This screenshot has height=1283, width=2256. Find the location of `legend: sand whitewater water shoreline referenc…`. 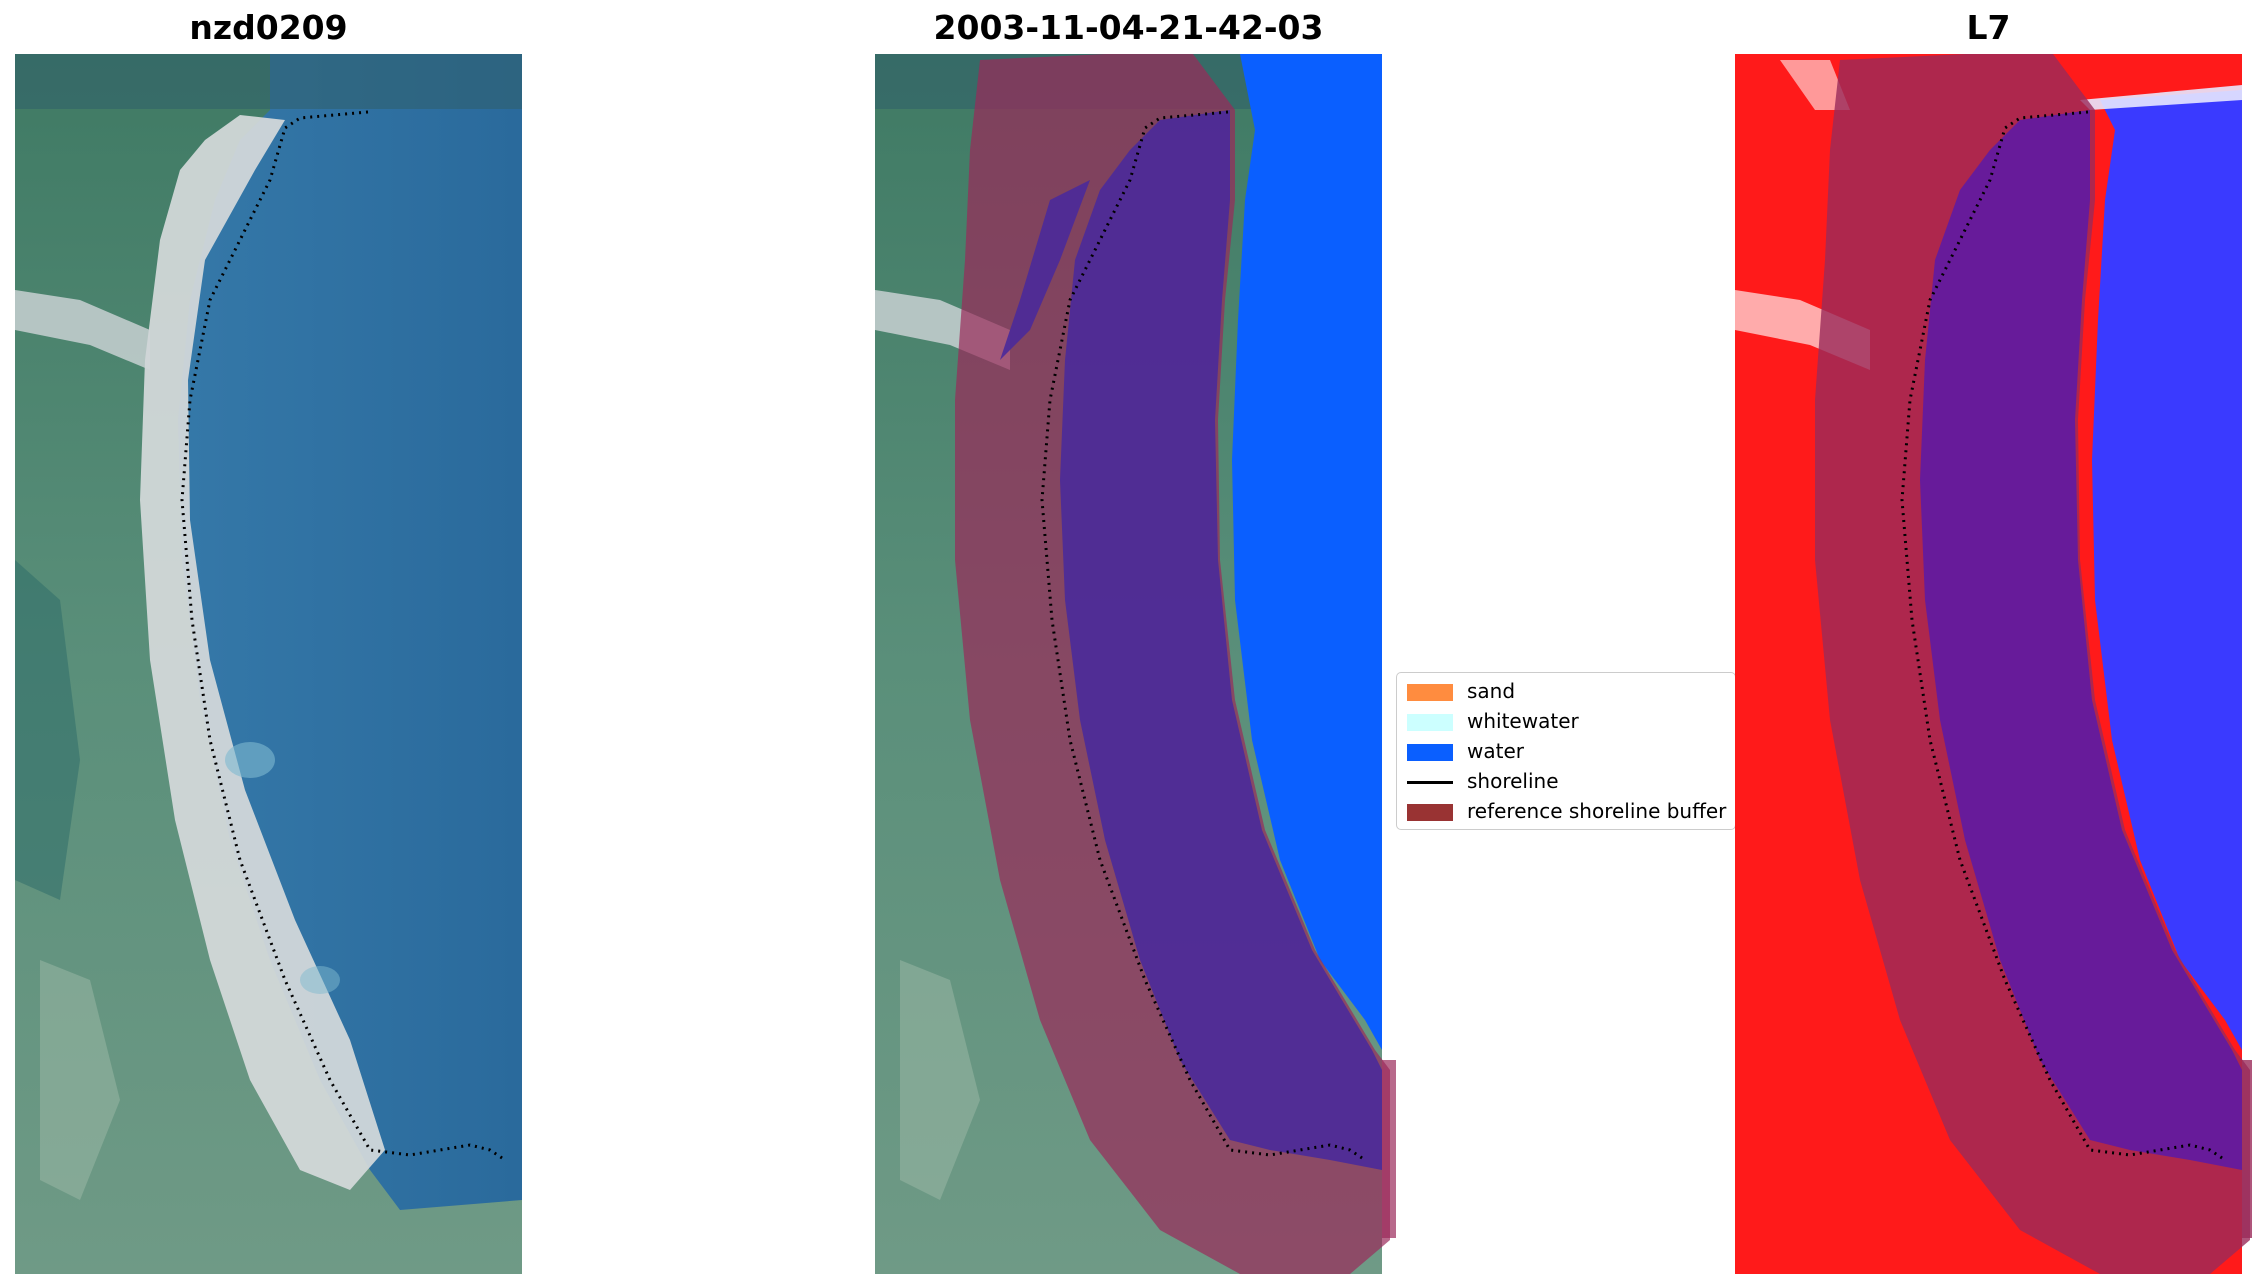

legend: sand whitewater water shoreline referenc… is located at coordinates (1566, 751).